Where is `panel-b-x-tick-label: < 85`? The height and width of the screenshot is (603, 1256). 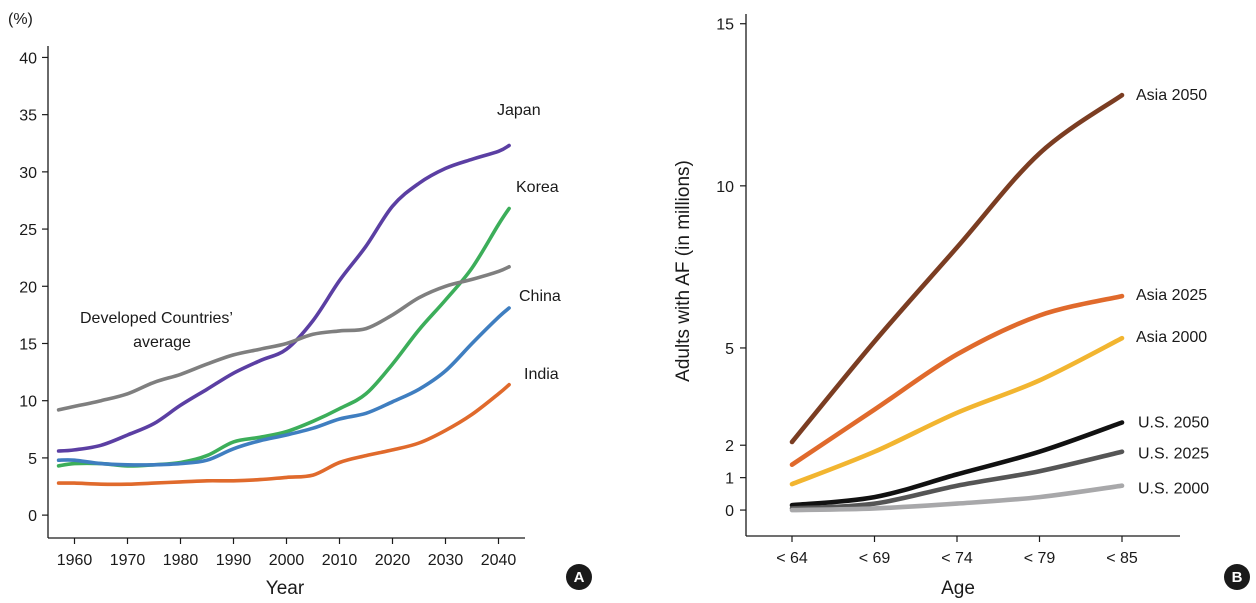 panel-b-x-tick-label: < 85 is located at coordinates (1122, 558).